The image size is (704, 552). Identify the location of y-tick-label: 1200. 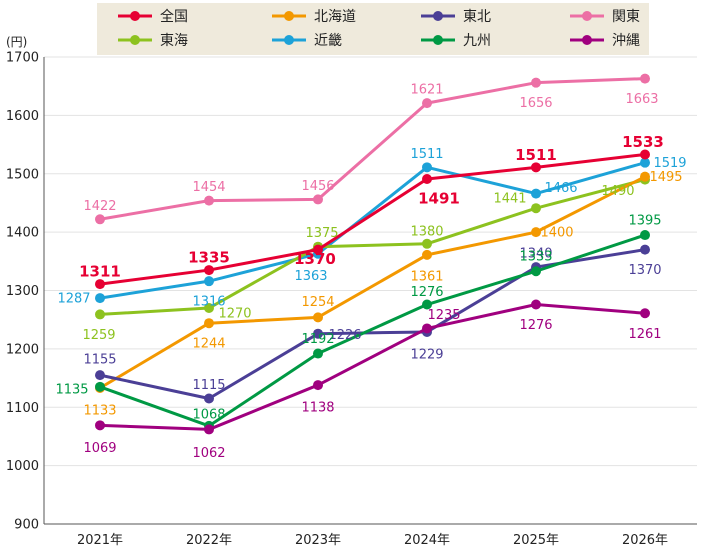
(22, 349).